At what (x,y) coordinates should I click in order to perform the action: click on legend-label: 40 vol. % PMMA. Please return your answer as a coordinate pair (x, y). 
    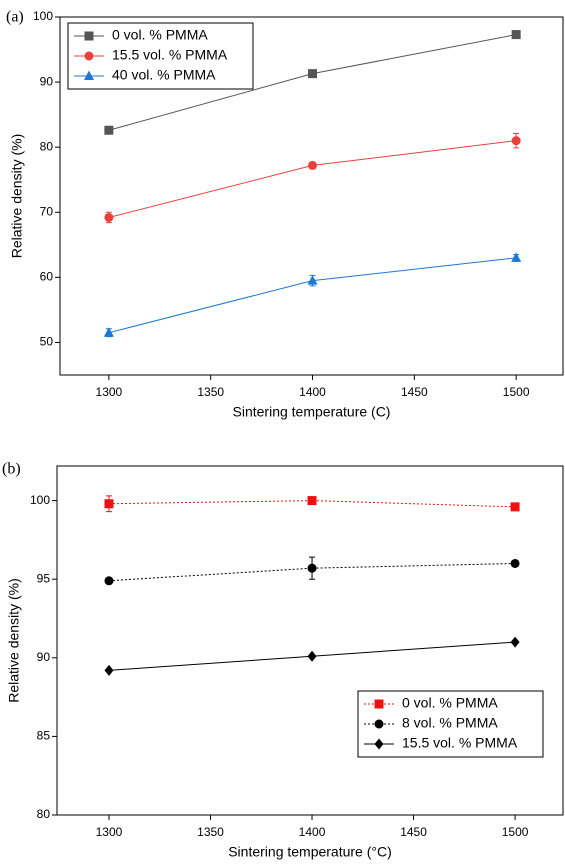
    Looking at the image, I should click on (164, 75).